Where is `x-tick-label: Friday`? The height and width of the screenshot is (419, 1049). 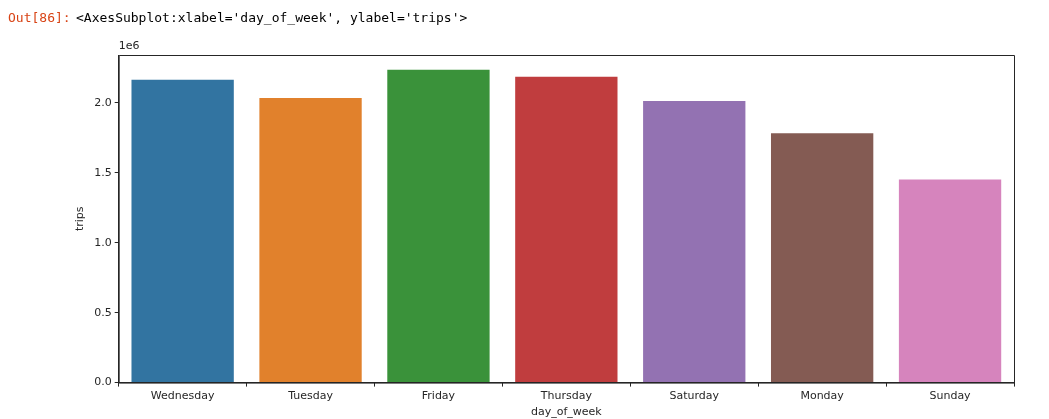
x-tick-label: Friday is located at coordinates (438, 396).